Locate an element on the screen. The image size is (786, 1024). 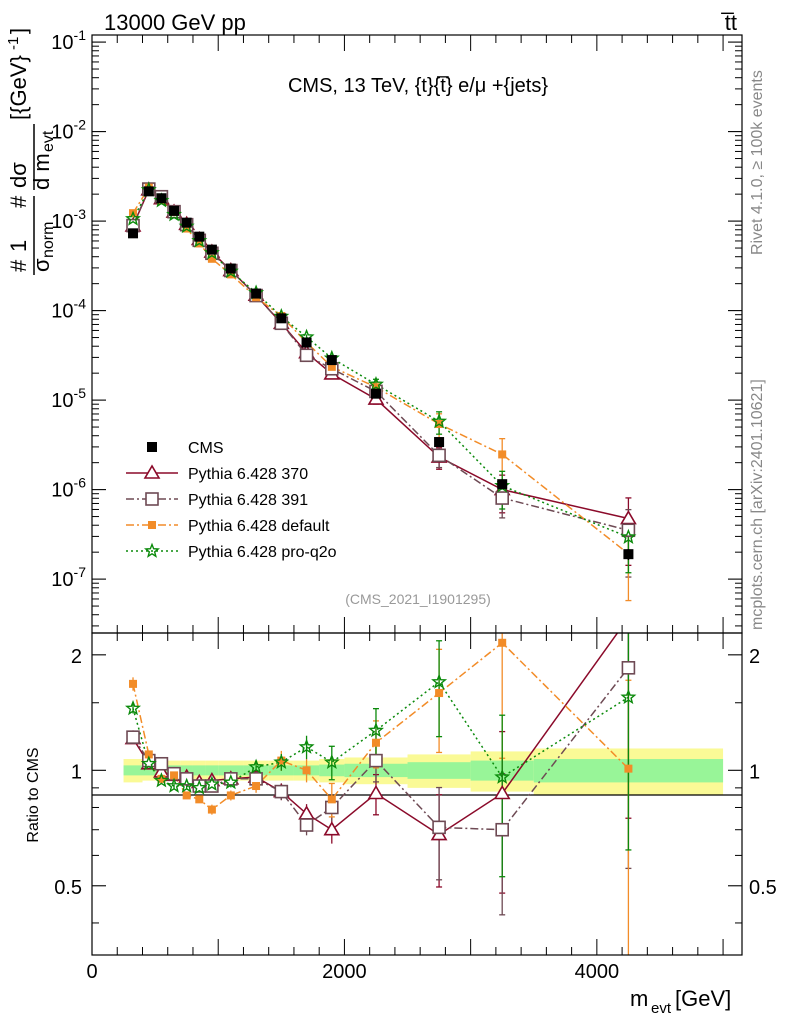
ratio-y-tick-label-right: 1 is located at coordinates (754, 772).